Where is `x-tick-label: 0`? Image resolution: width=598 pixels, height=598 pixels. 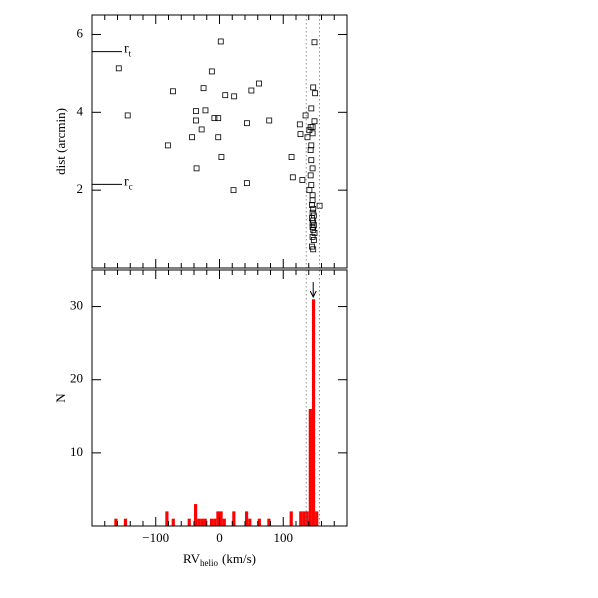 x-tick-label: 0 is located at coordinates (219, 537).